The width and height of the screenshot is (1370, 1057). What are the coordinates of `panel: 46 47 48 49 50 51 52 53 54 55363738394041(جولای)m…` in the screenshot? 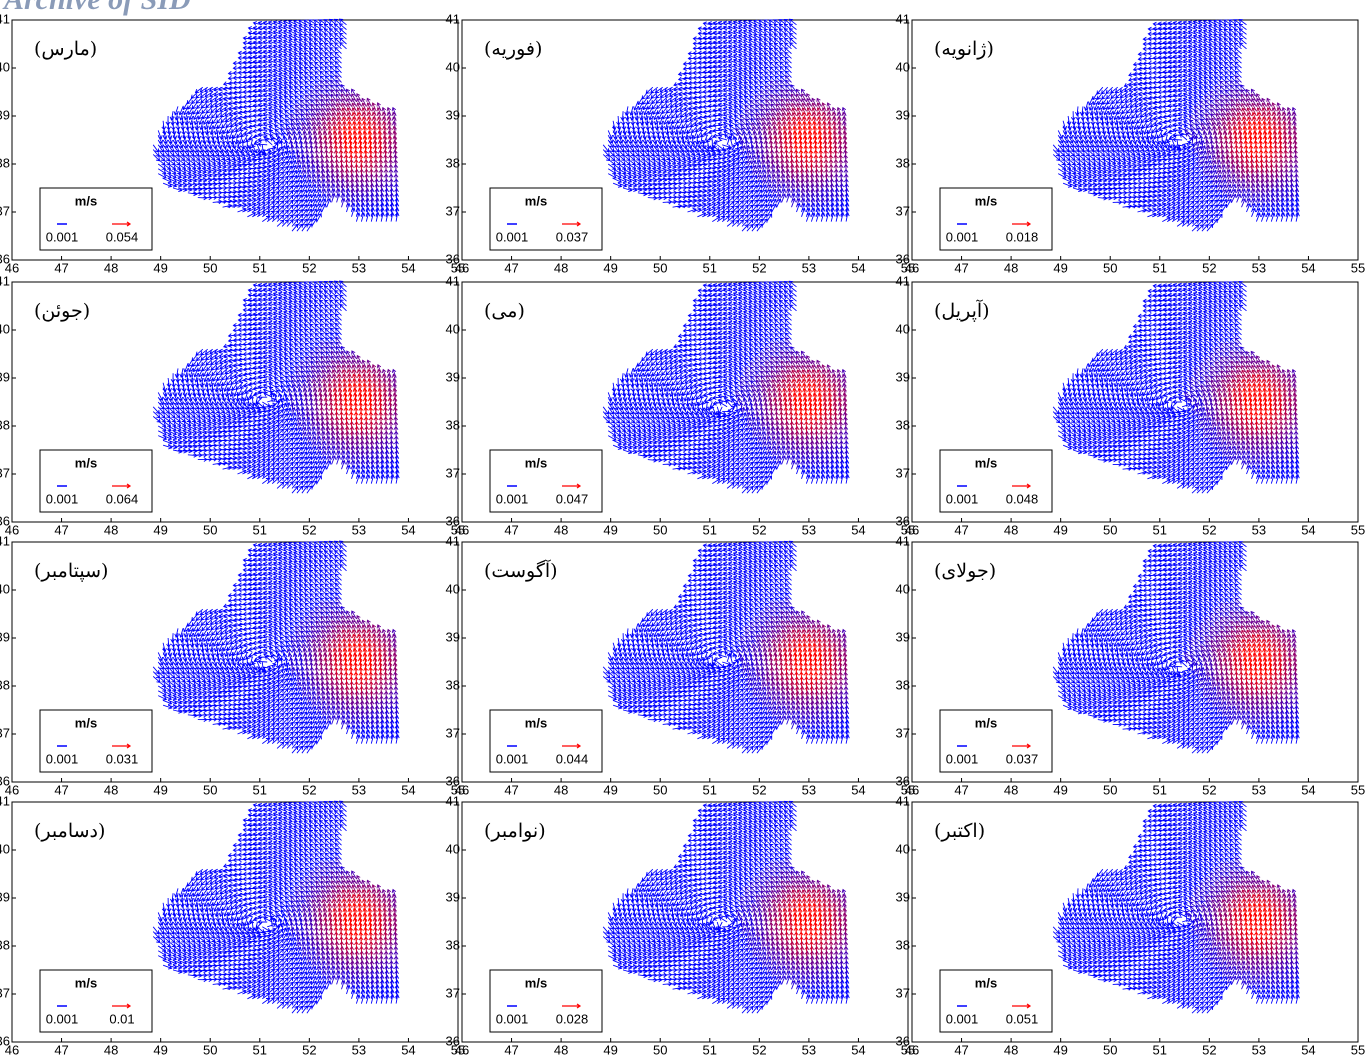 It's located at (1131, 665).